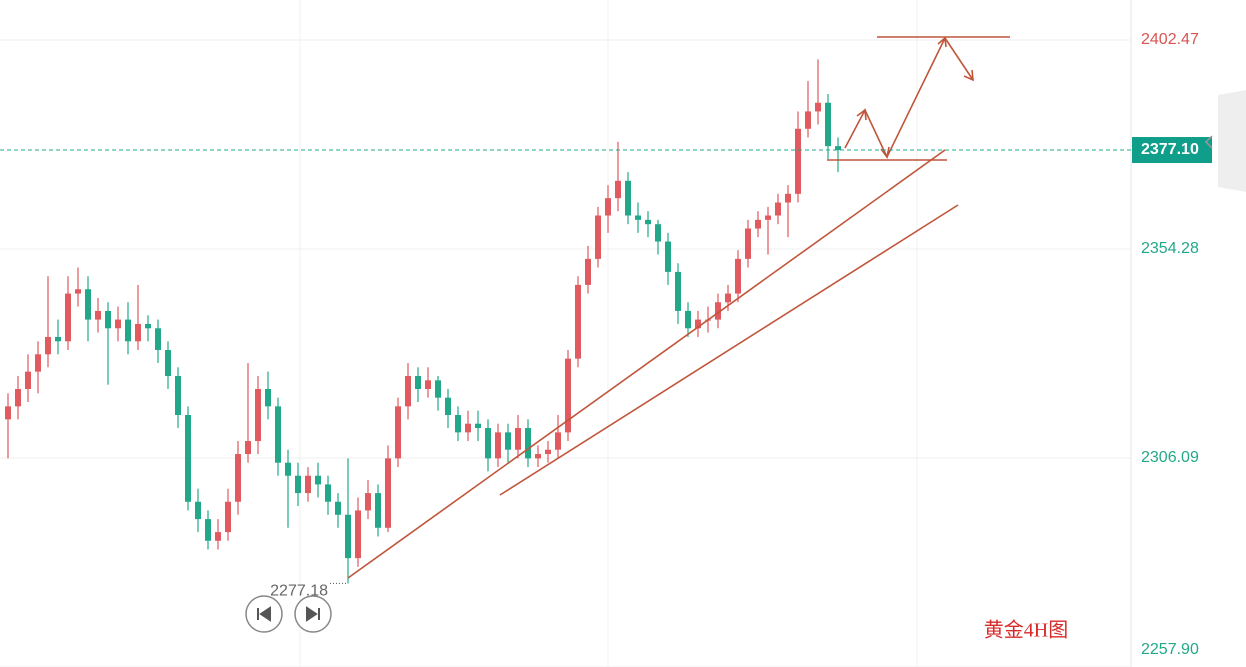 The image size is (1246, 667). I want to click on y-tick-label: 2402.47, so click(1170, 39).